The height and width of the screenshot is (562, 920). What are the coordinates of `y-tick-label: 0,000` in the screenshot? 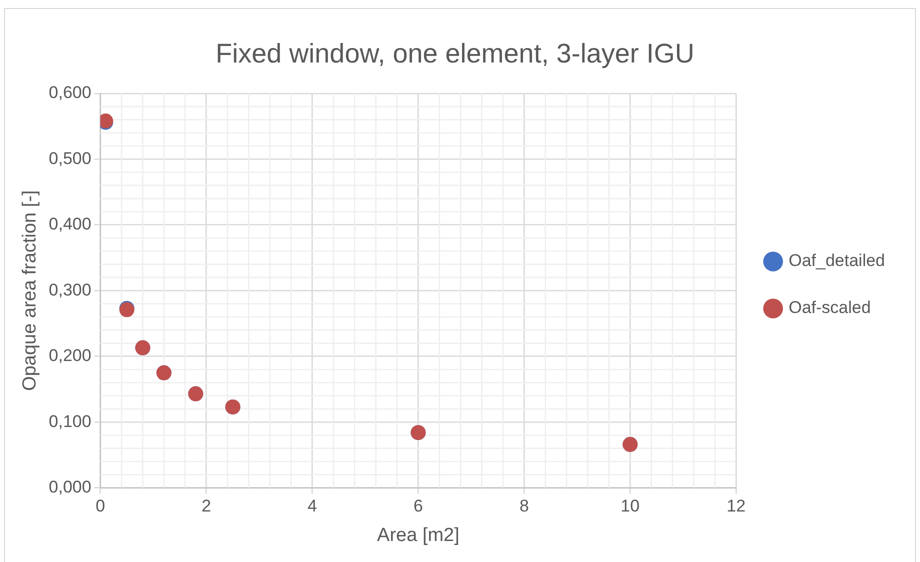 It's located at (70, 486).